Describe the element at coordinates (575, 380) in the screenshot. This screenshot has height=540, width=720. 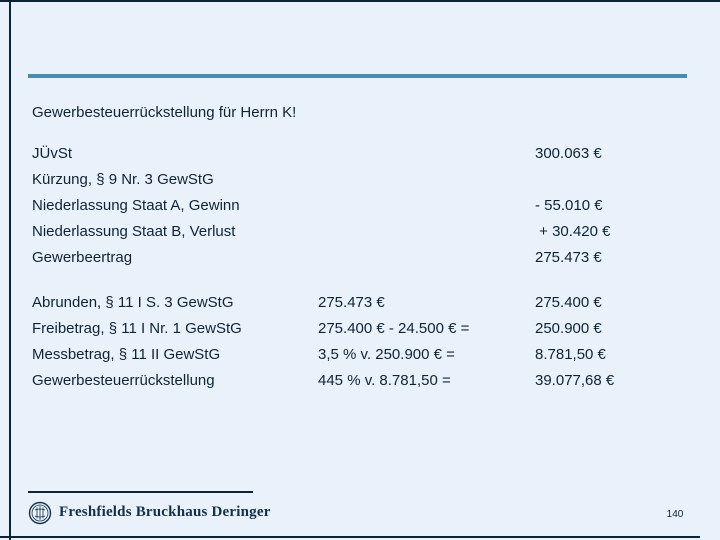
I see `row-value: 39.077,68 €` at that location.